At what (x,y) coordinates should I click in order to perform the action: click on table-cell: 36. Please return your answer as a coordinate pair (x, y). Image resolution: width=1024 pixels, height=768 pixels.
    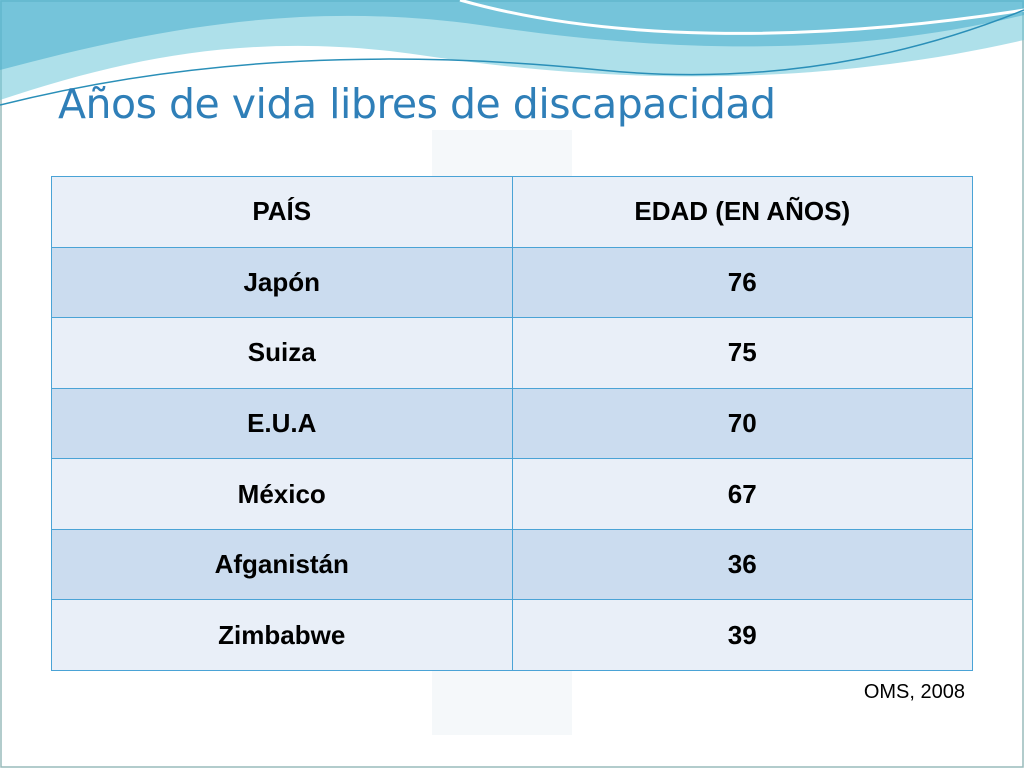
    Looking at the image, I should click on (742, 564).